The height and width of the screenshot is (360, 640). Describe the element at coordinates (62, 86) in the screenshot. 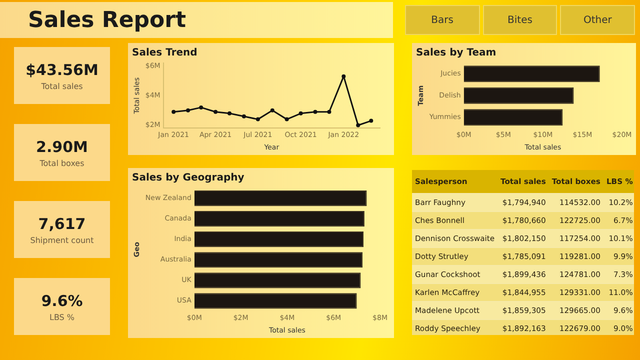

I see `text: Total sales` at that location.